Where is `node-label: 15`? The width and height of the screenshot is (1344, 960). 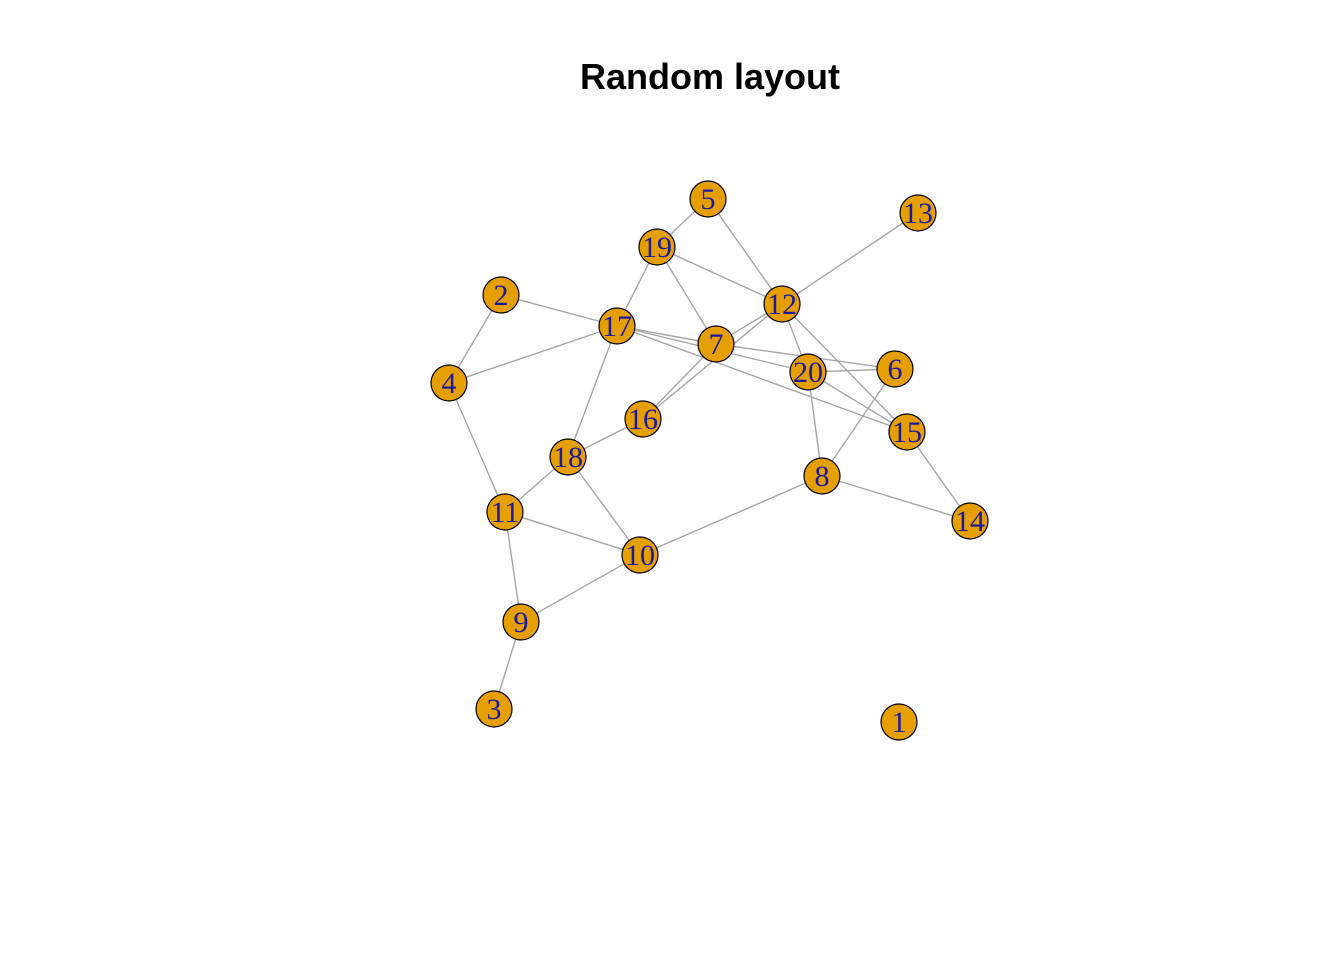 node-label: 15 is located at coordinates (907, 432).